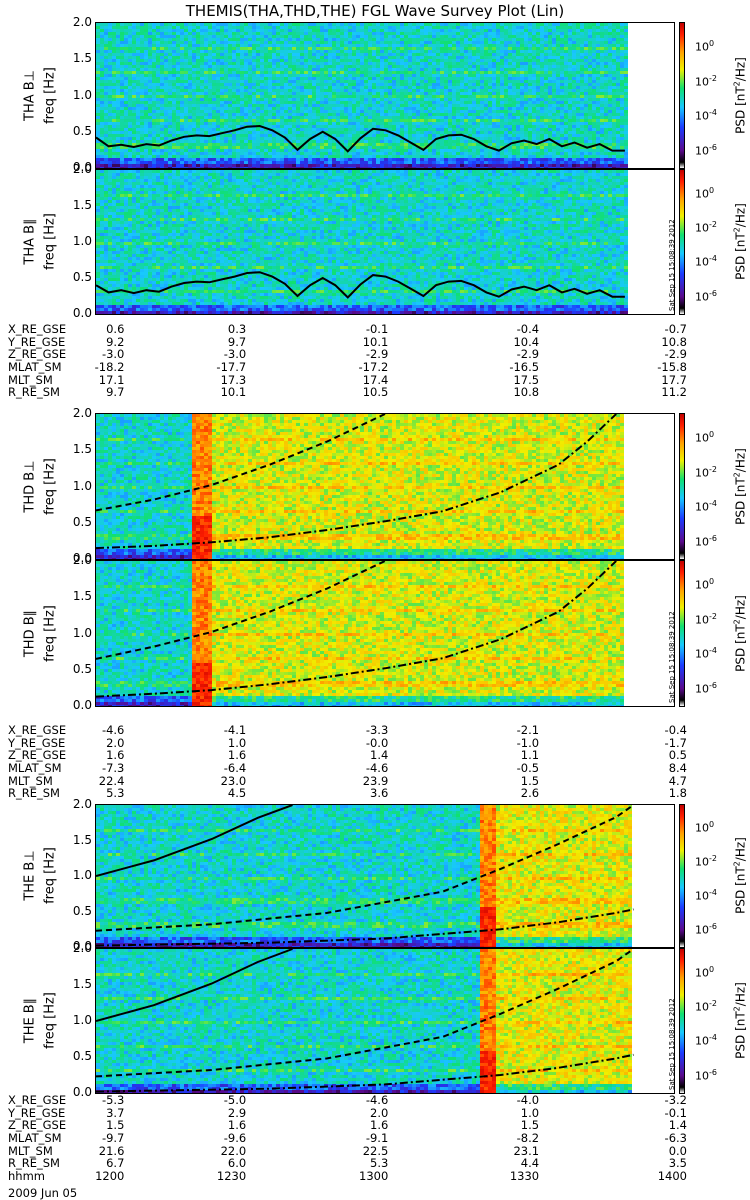 The width and height of the screenshot is (750, 1200). Describe the element at coordinates (226, 1113) in the screenshot. I see `ephemeris-value: 2.9` at that location.